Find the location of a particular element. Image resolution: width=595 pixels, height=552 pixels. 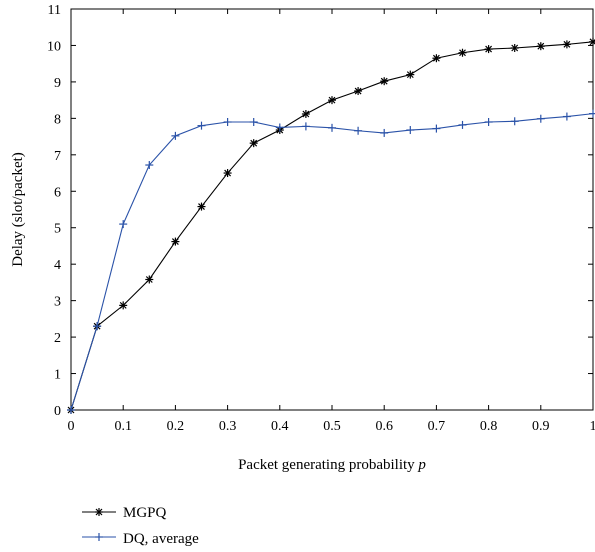

x-tick-label: 0.9 is located at coordinates (541, 426).